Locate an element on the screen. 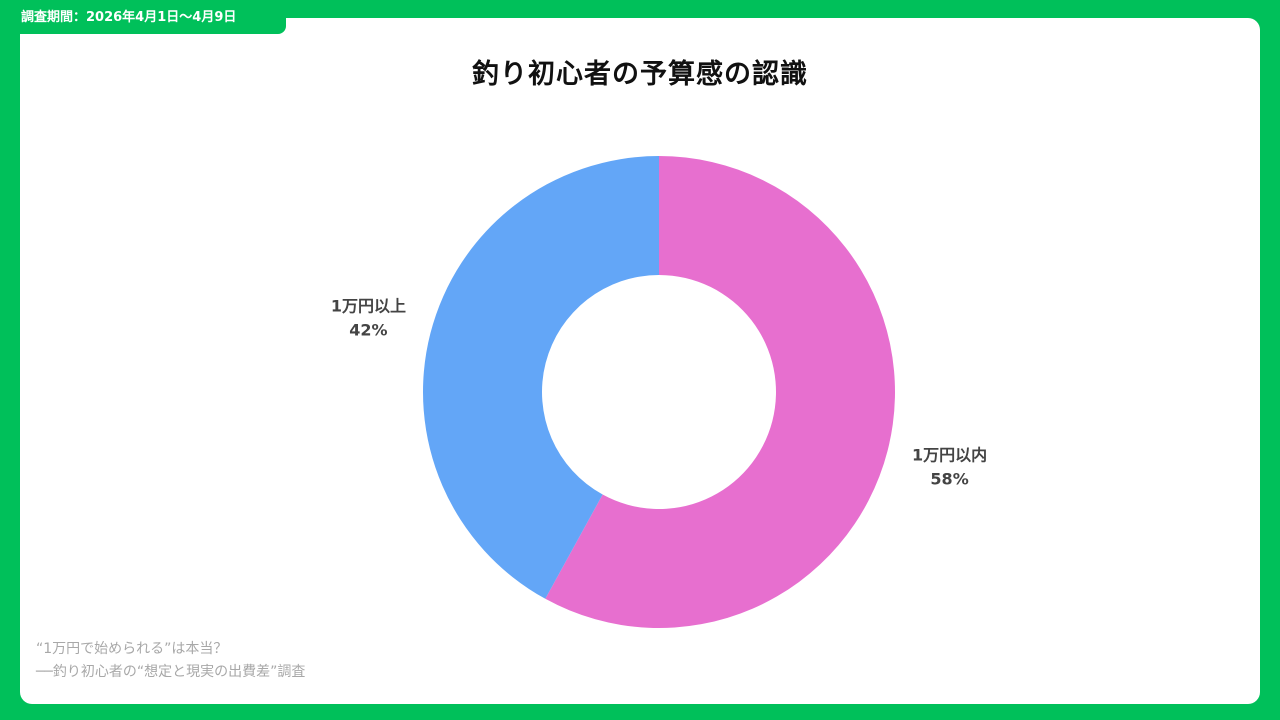 Image resolution: width=1280 pixels, height=720 pixels. survey-period-tab: 調査期間：2026年4月1日〜4月9日 is located at coordinates (143, 17).